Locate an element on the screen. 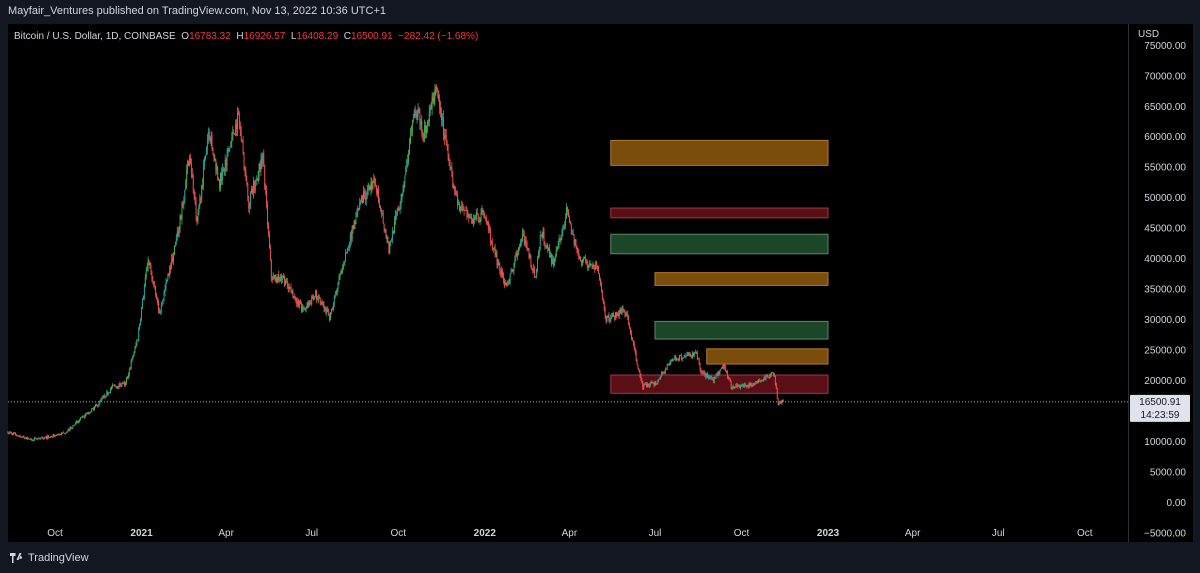 This screenshot has height=573, width=1200. low-label: L is located at coordinates (293, 36).